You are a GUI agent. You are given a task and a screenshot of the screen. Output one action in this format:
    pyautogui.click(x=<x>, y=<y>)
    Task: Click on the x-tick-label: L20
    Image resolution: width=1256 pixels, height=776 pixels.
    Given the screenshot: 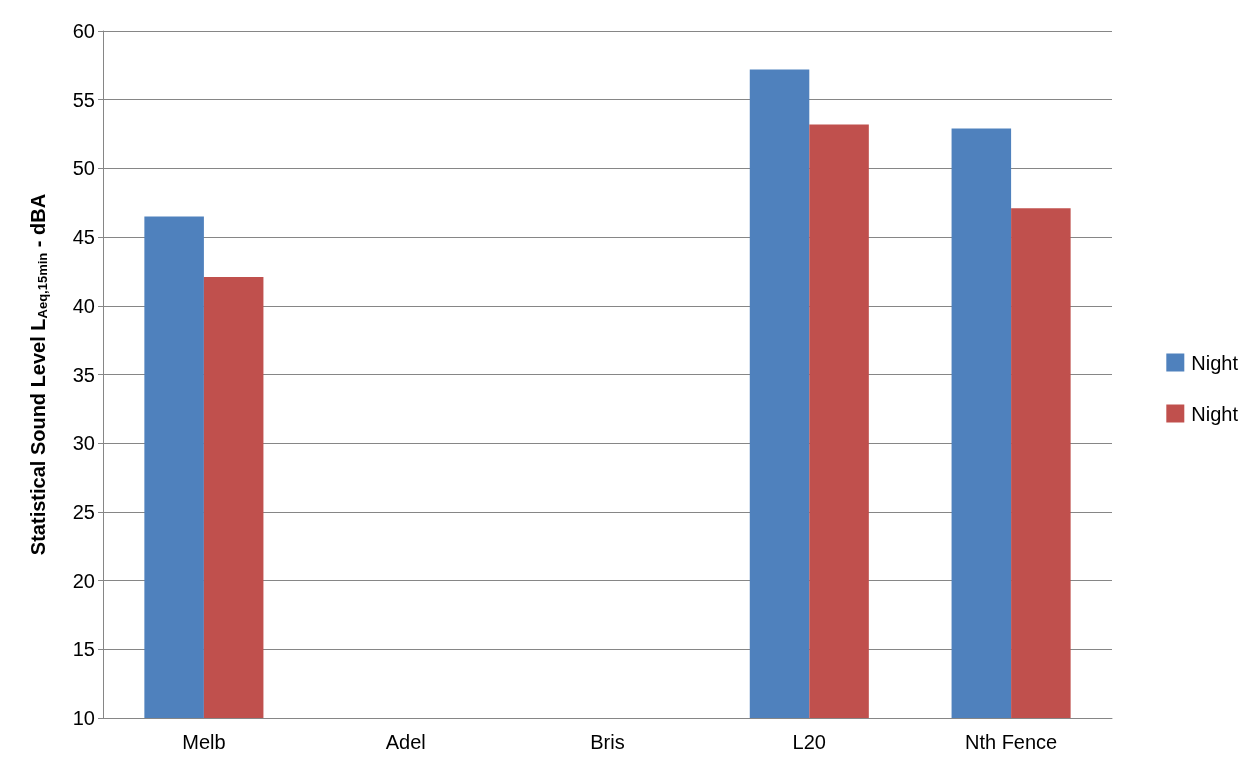 What is the action you would take?
    pyautogui.click(x=809, y=742)
    